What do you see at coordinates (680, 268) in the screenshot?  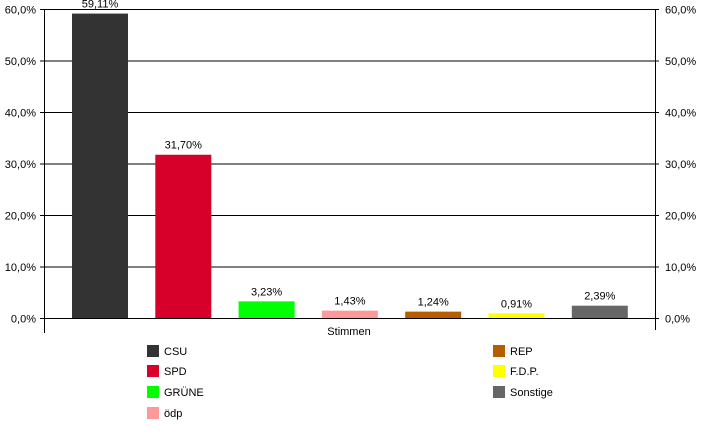 I see `y-tick-label-right: 10,0%` at bounding box center [680, 268].